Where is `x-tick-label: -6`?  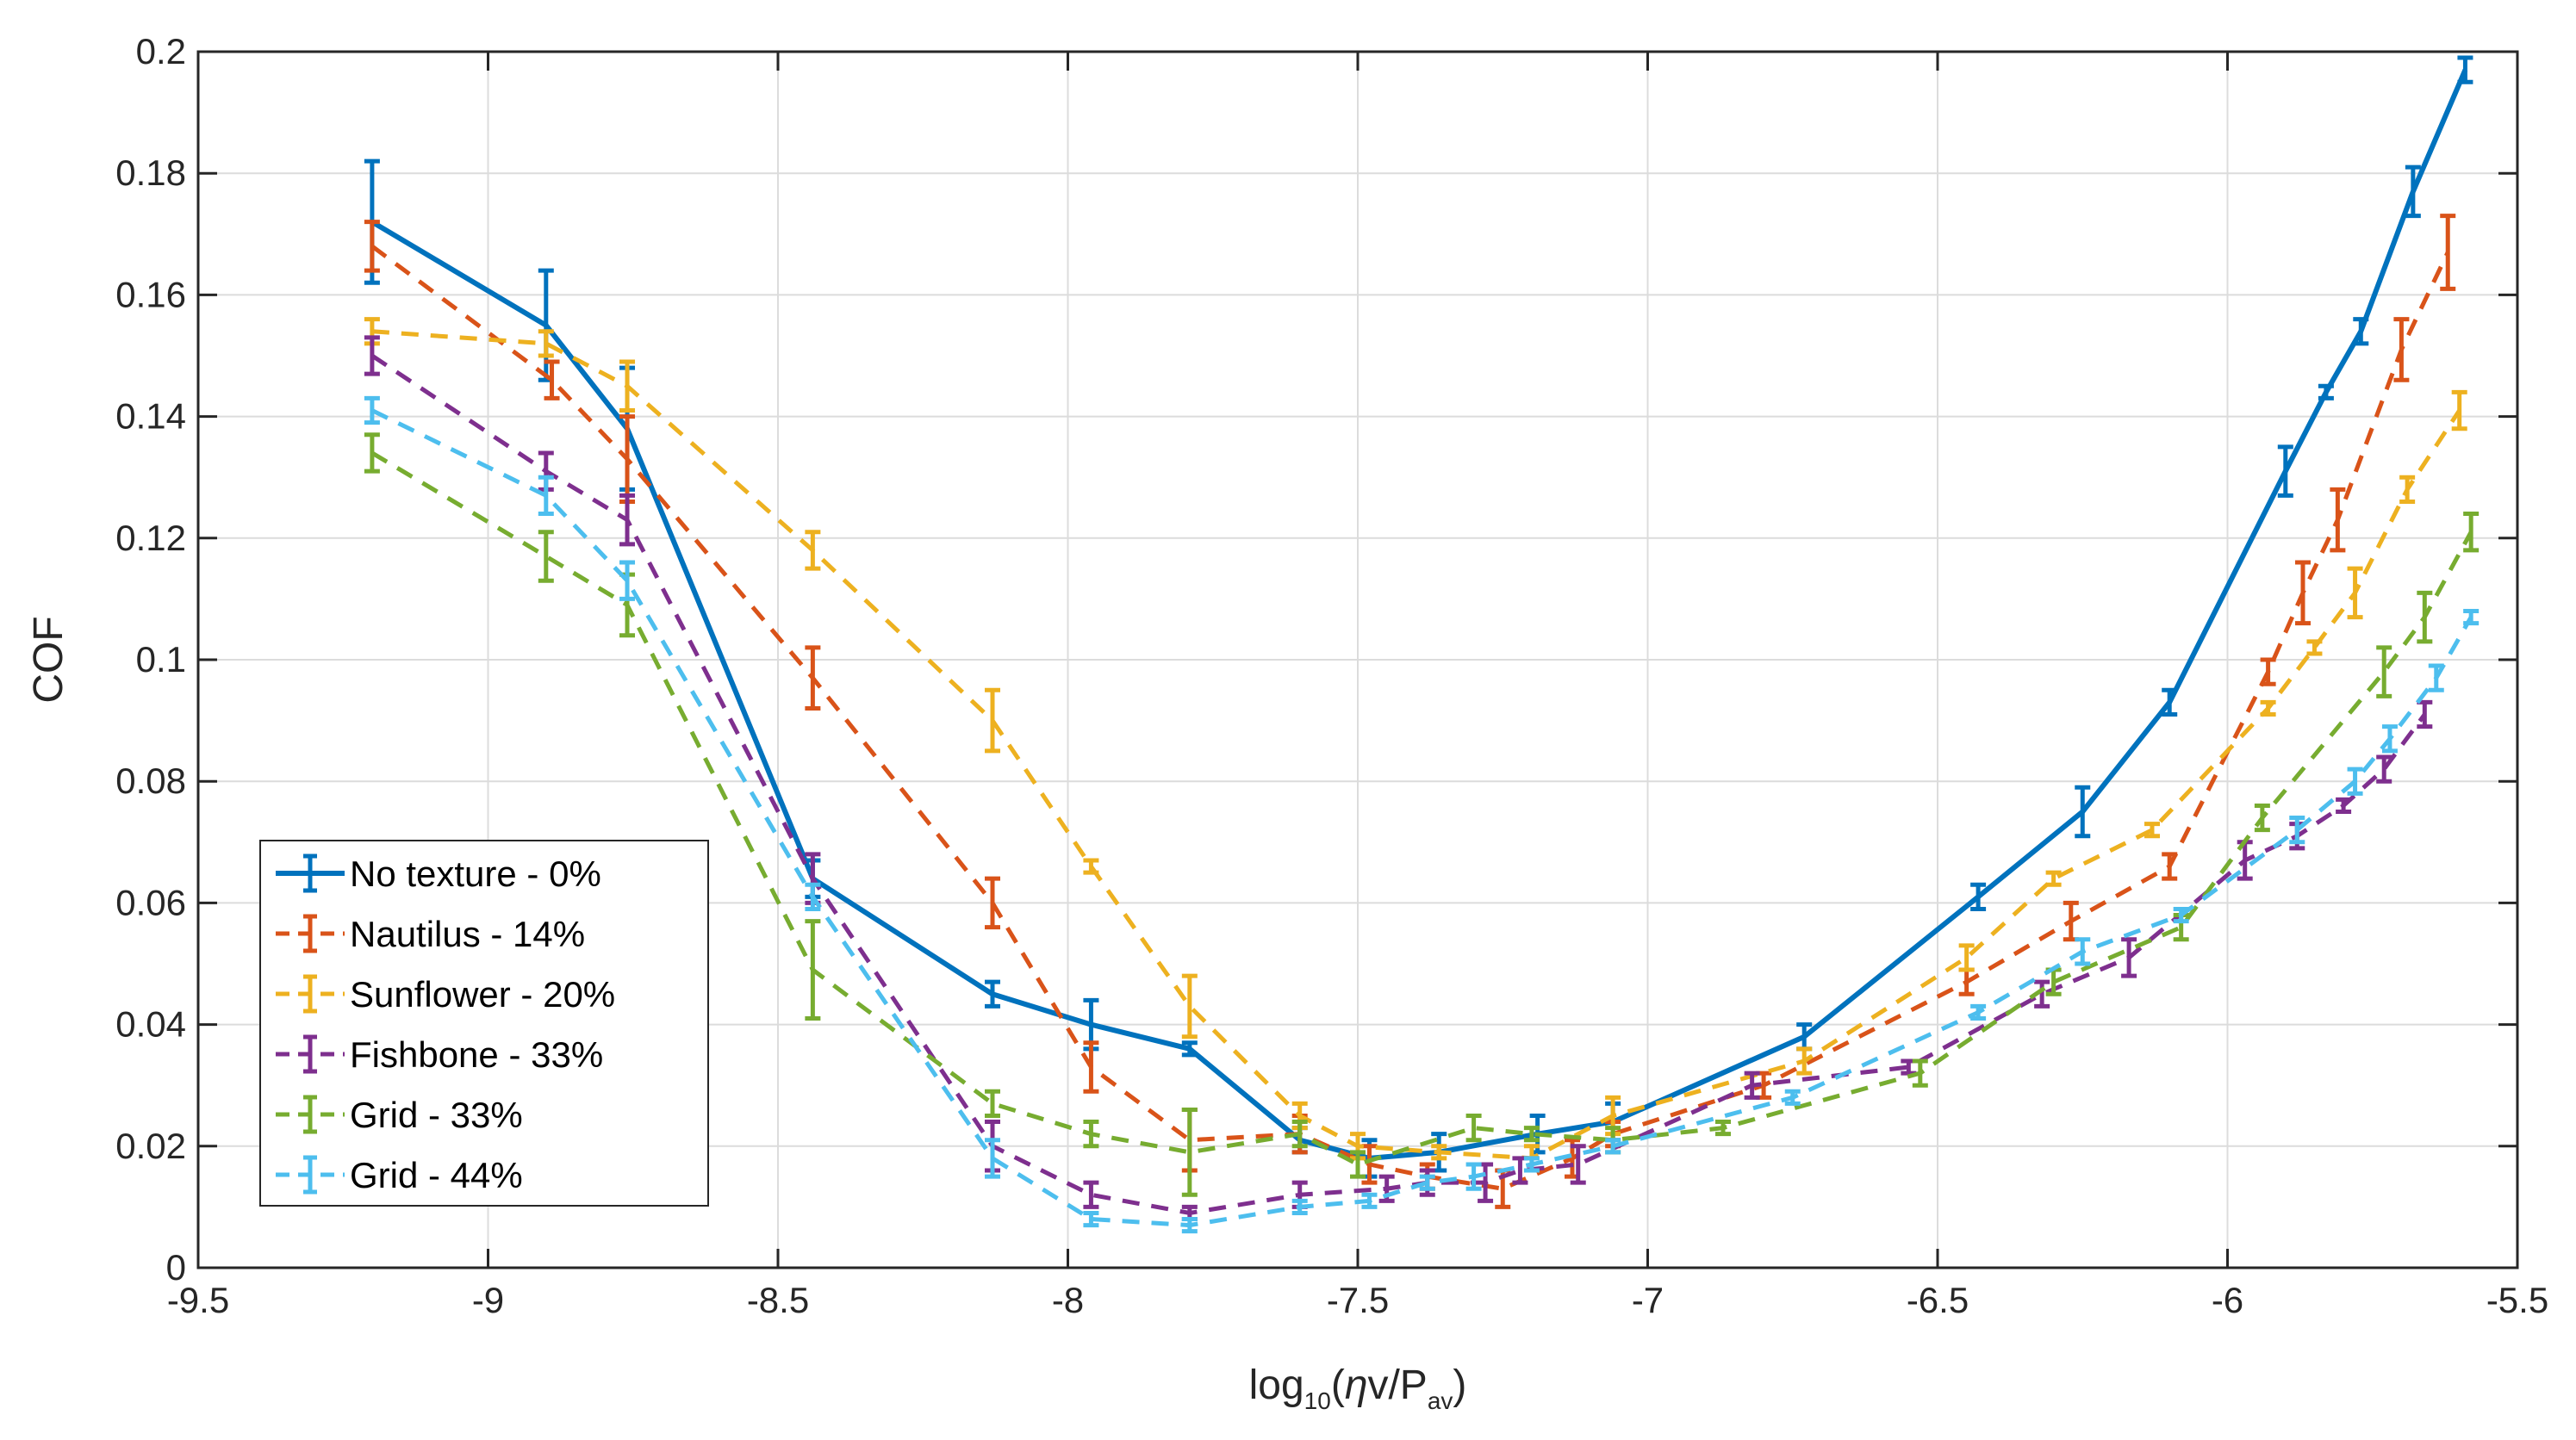 x-tick-label: -6 is located at coordinates (2228, 1300).